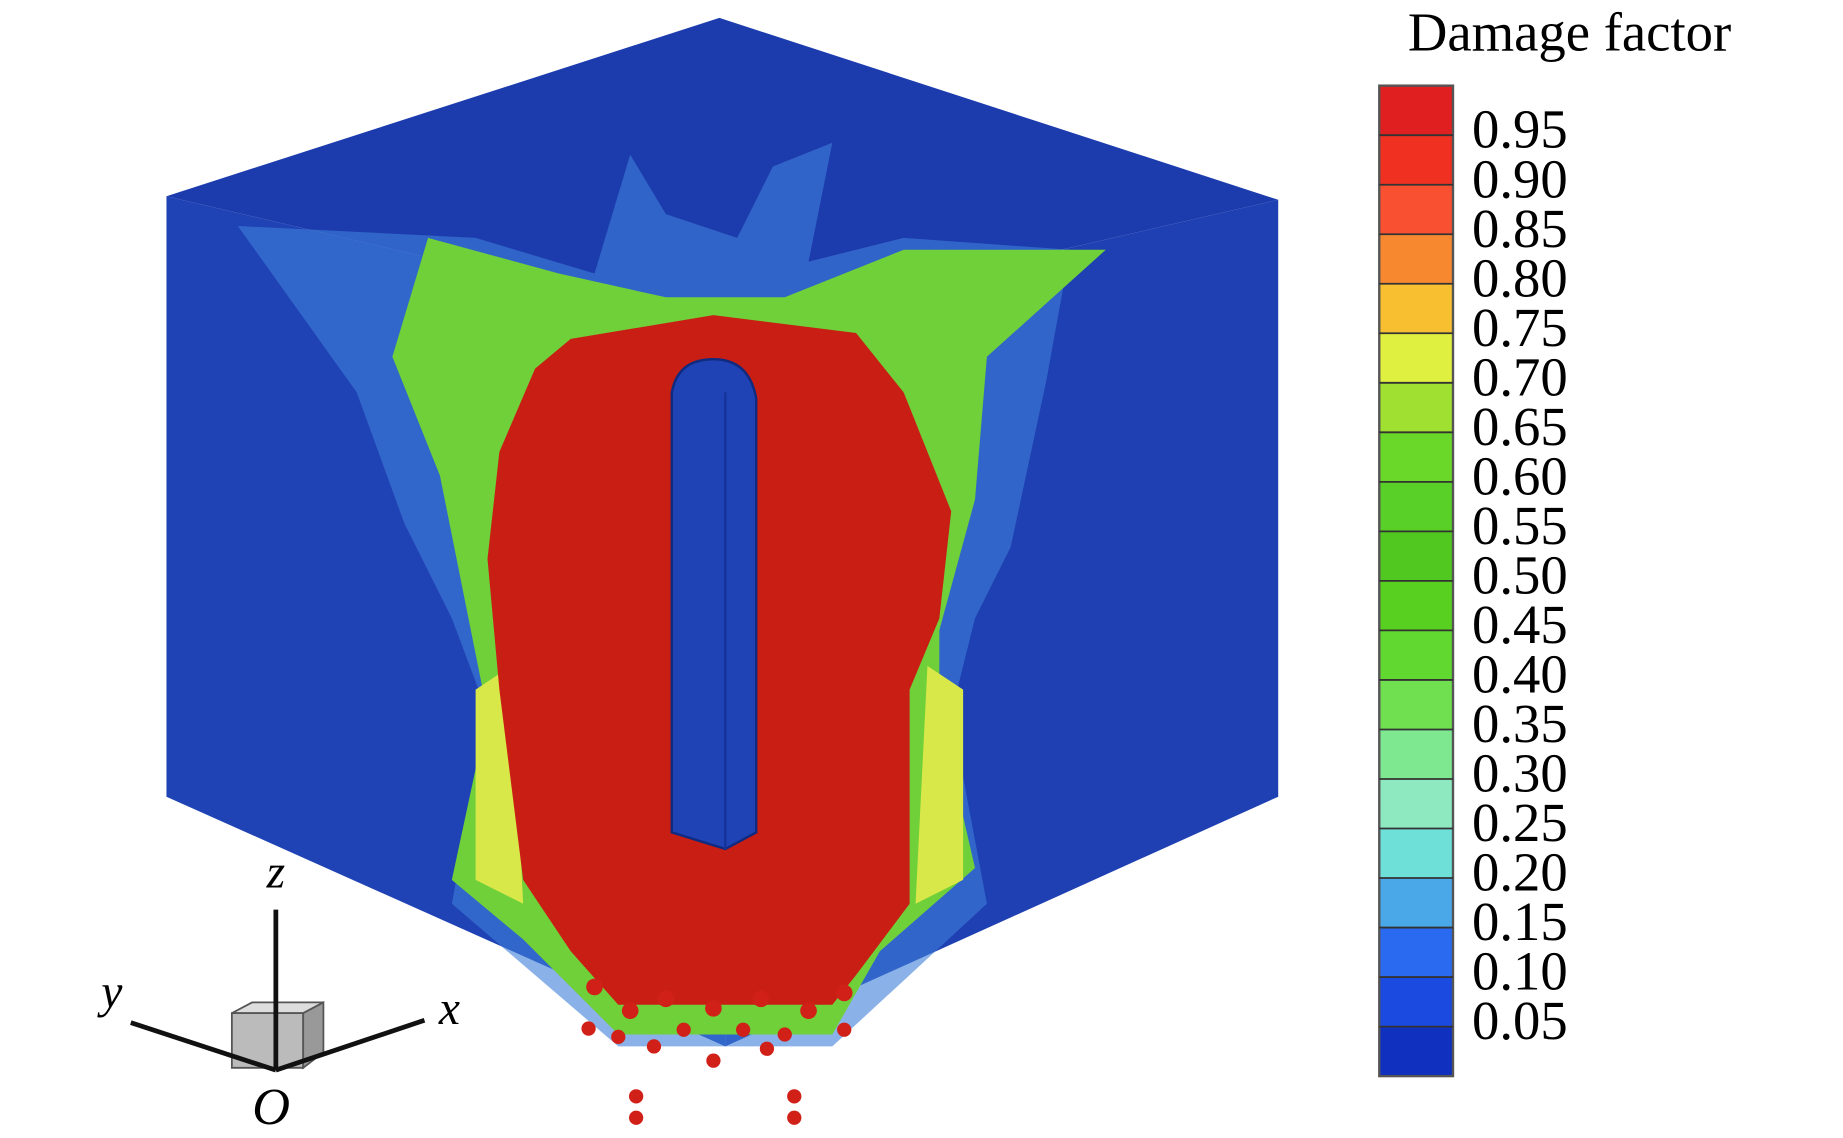  I want to click on tick-label: 0.50, so click(1520, 574).